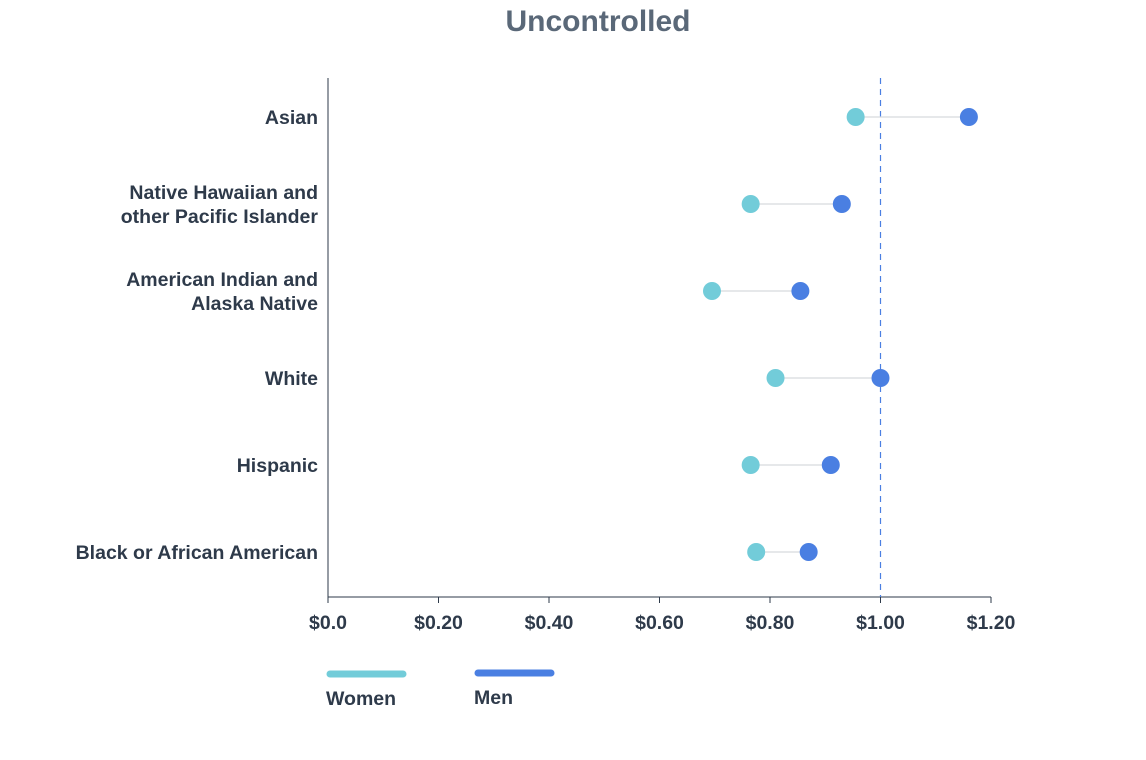  I want to click on category-label: White, so click(291, 379).